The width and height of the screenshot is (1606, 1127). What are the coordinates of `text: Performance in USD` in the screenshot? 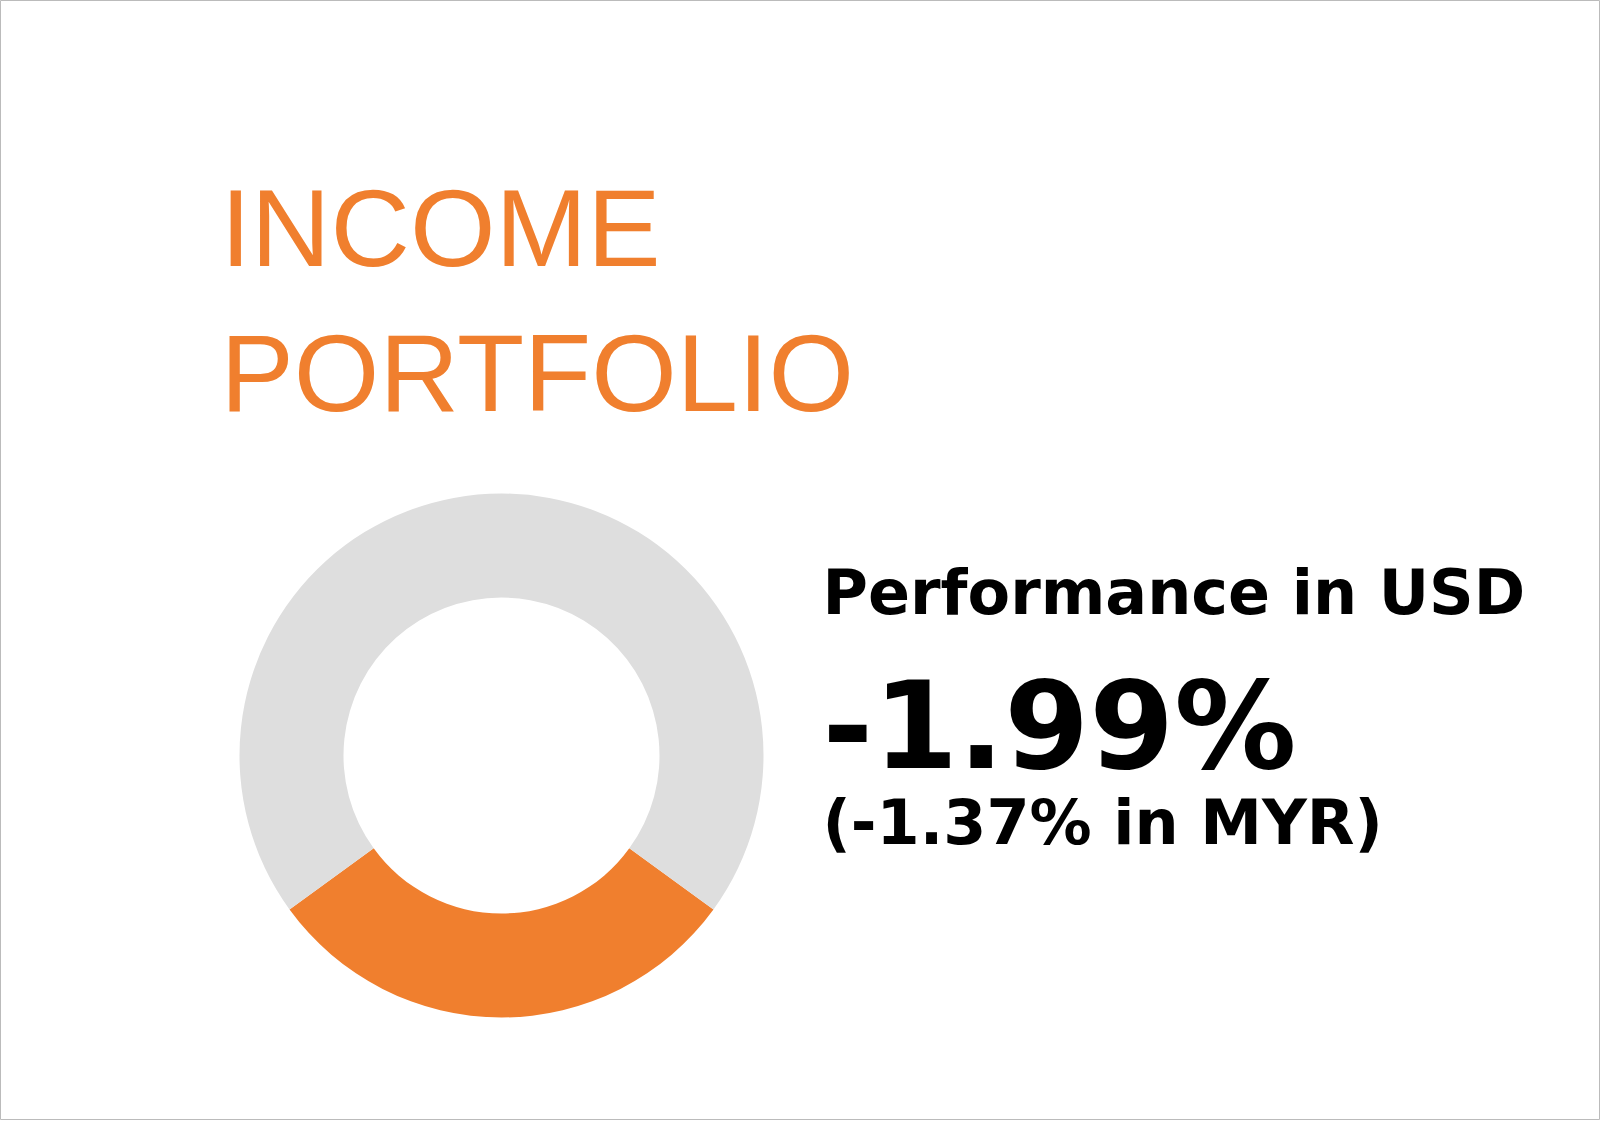 It's located at (1174, 592).